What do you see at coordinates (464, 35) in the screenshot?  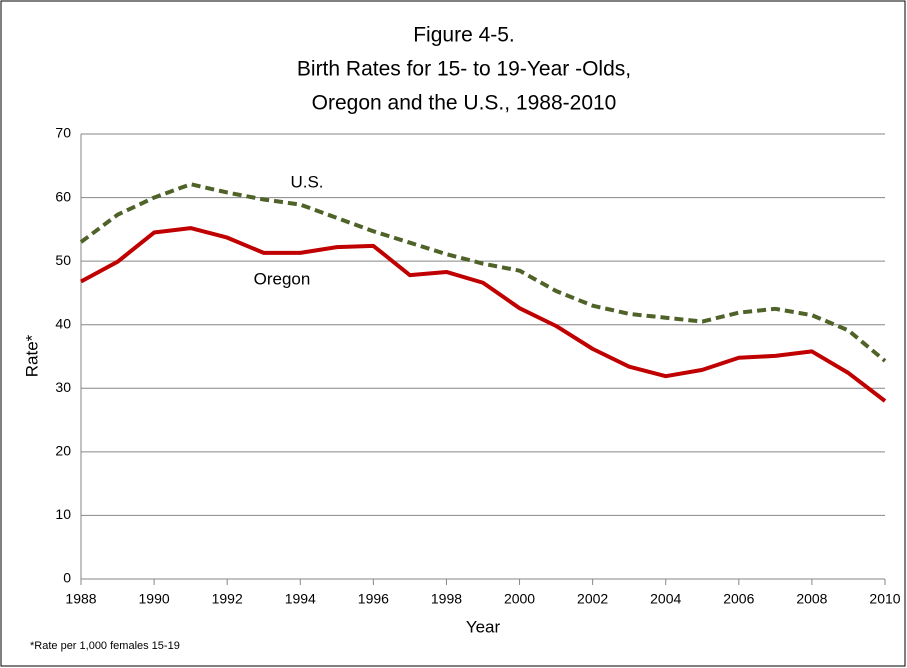 I see `chart-title: Figure 4-5.` at bounding box center [464, 35].